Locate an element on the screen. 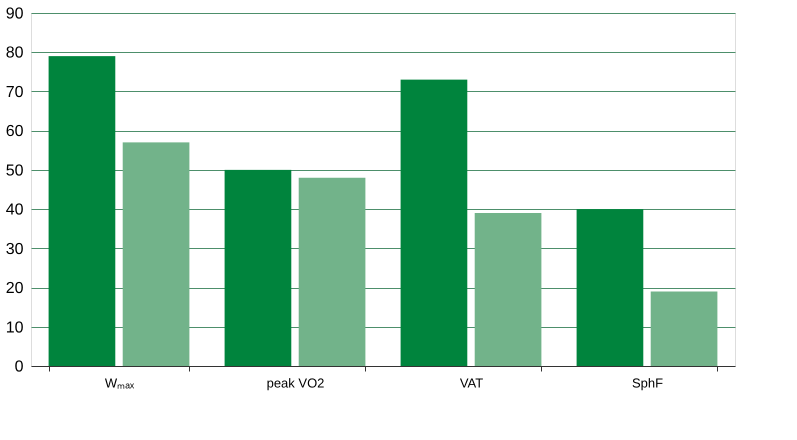  y-tick-label: 10 is located at coordinates (15, 327).